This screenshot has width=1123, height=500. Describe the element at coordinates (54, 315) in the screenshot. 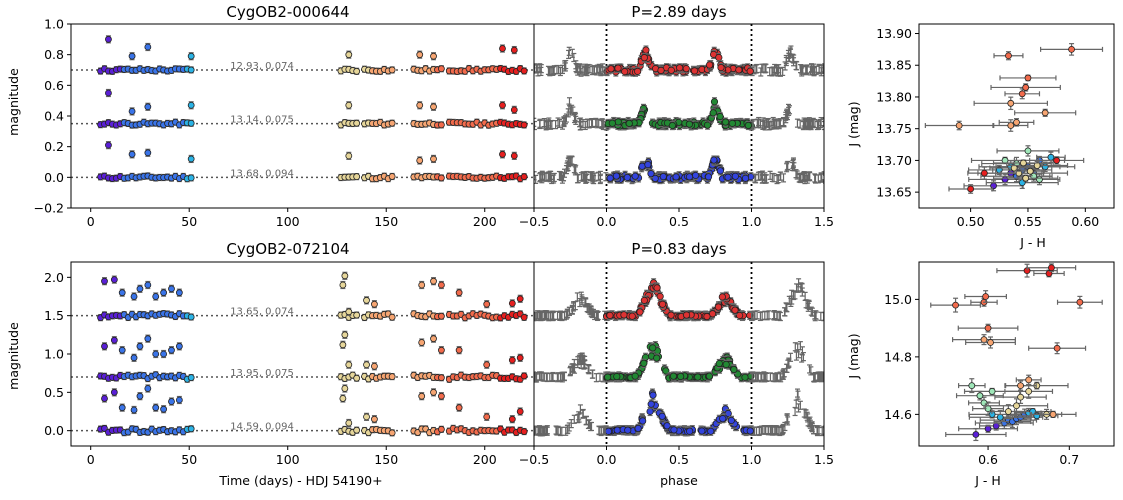

I see `lc_bot-ytick-label: 1.5` at that location.